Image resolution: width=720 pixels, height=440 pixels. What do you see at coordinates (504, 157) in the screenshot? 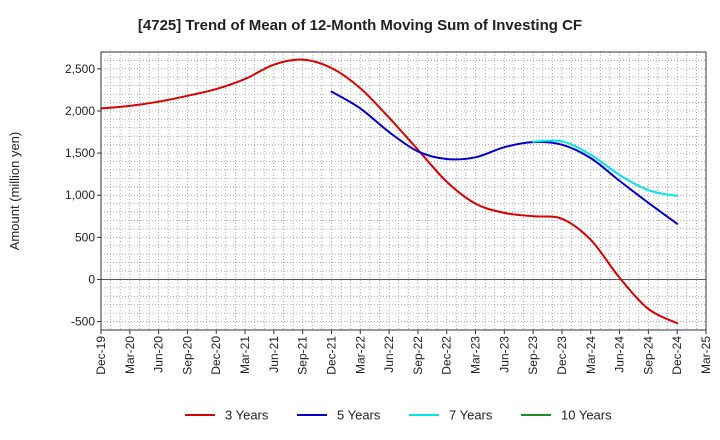
I see `series-line-5-years` at bounding box center [504, 157].